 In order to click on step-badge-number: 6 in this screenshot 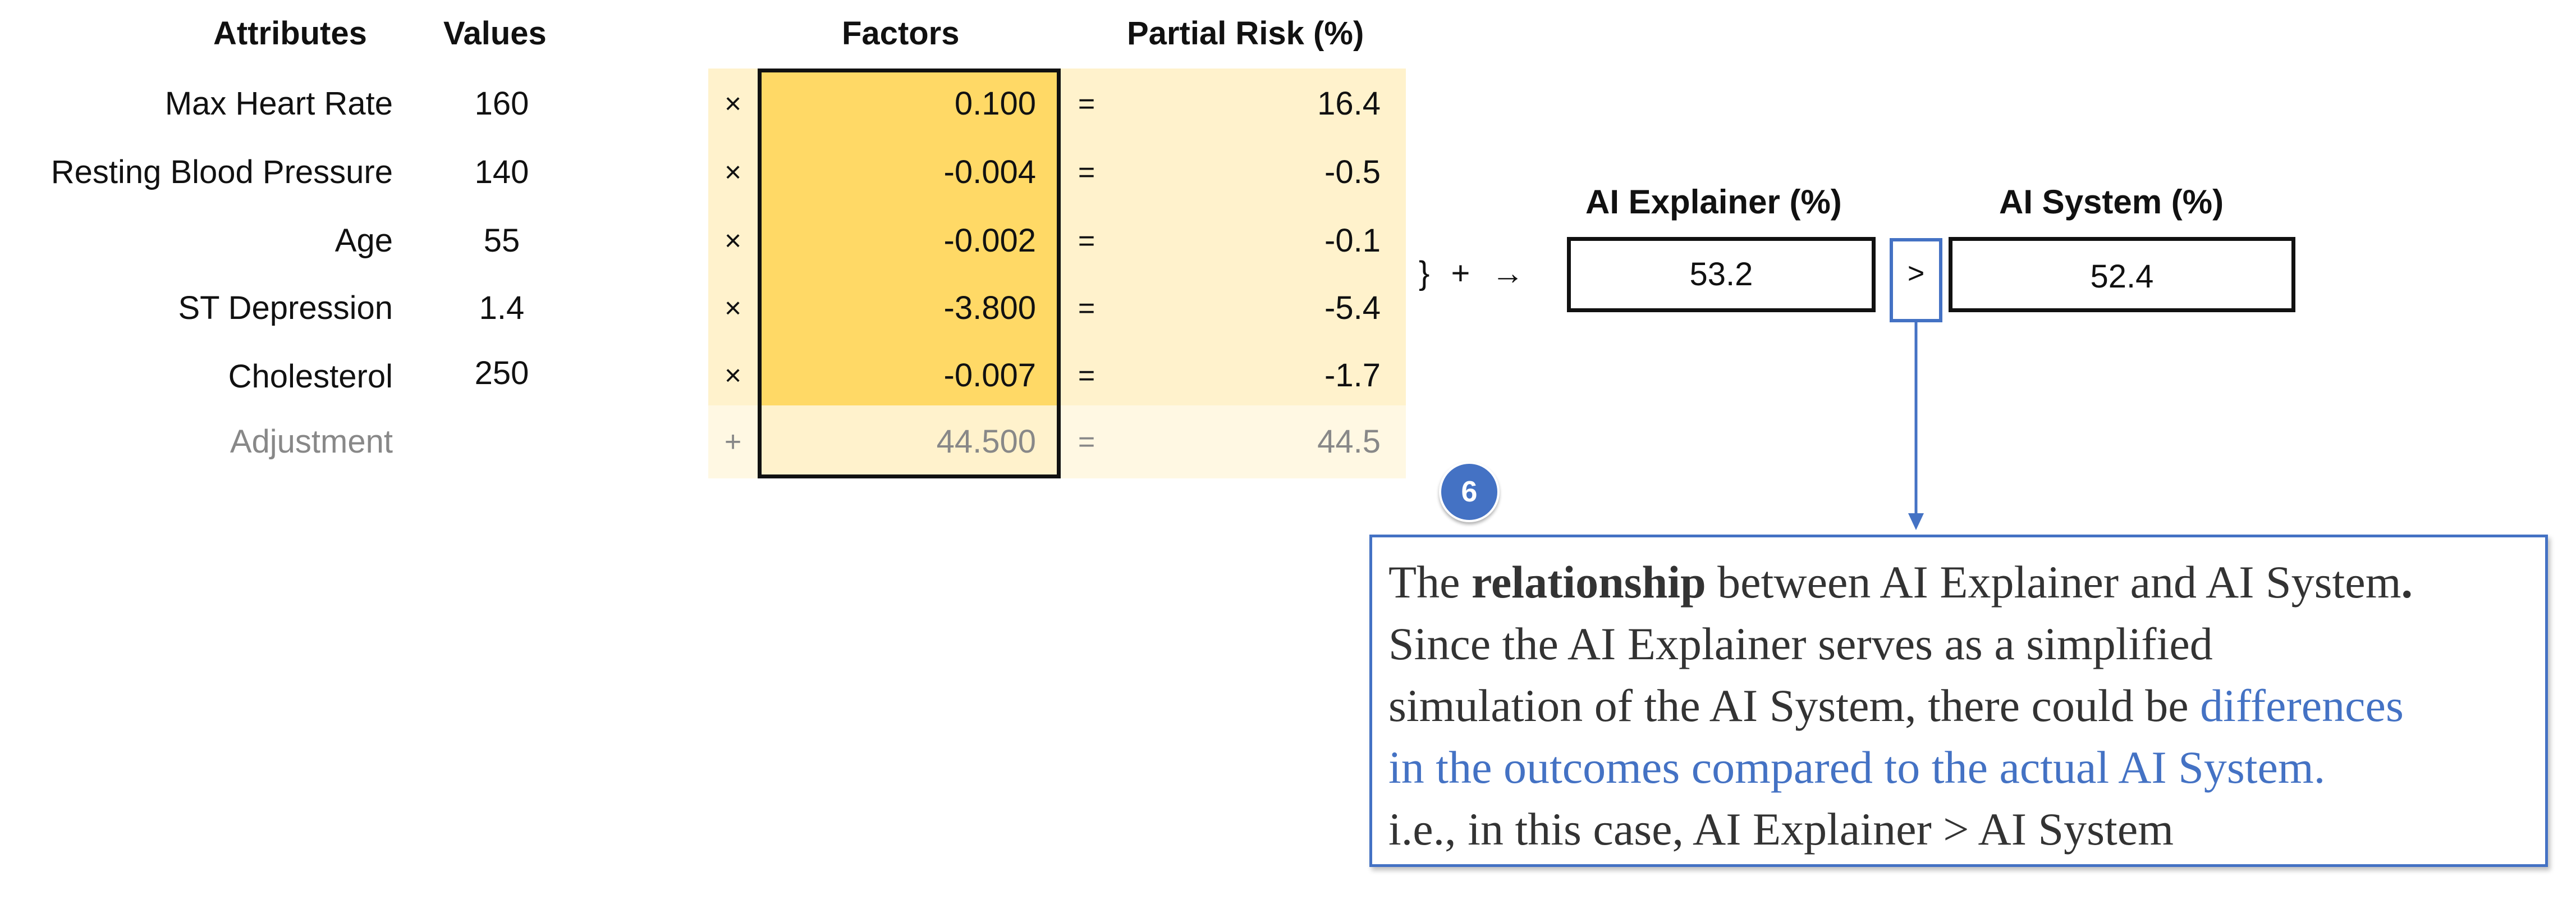, I will do `click(1469, 492)`.